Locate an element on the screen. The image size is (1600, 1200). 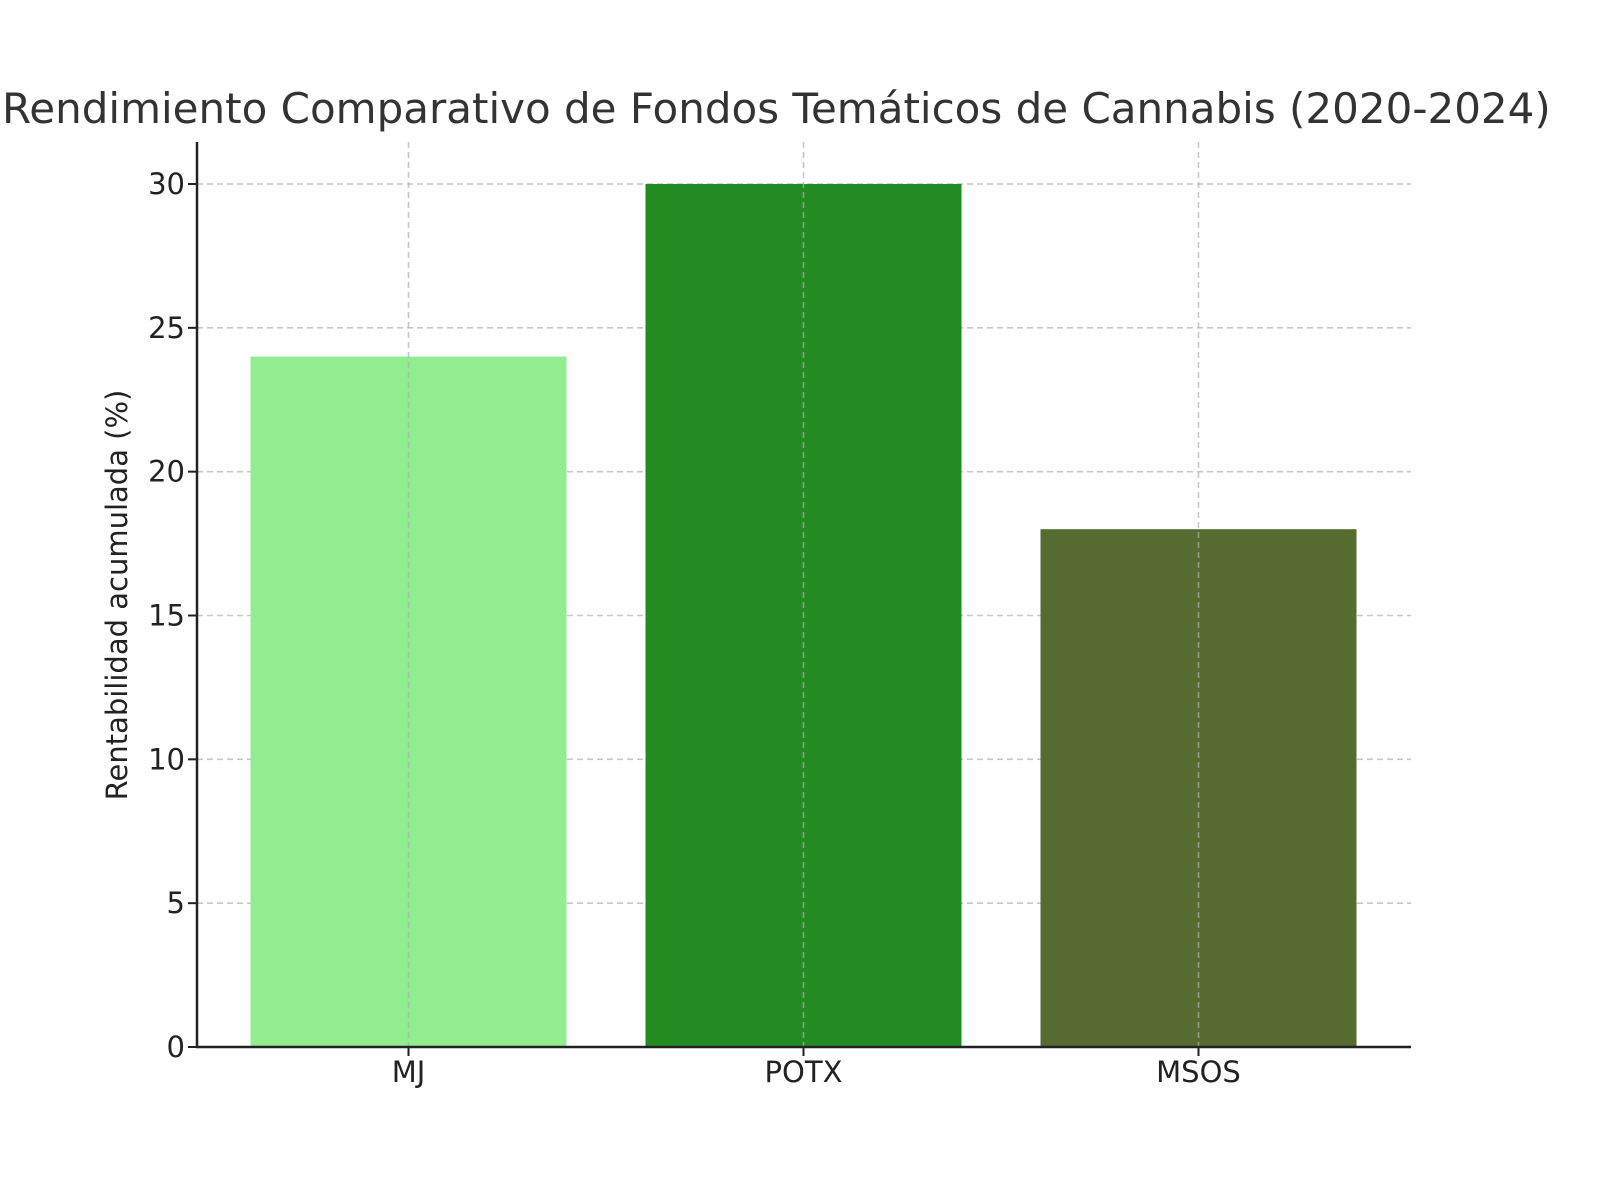
y-tick-label: 5 is located at coordinates (176, 903).